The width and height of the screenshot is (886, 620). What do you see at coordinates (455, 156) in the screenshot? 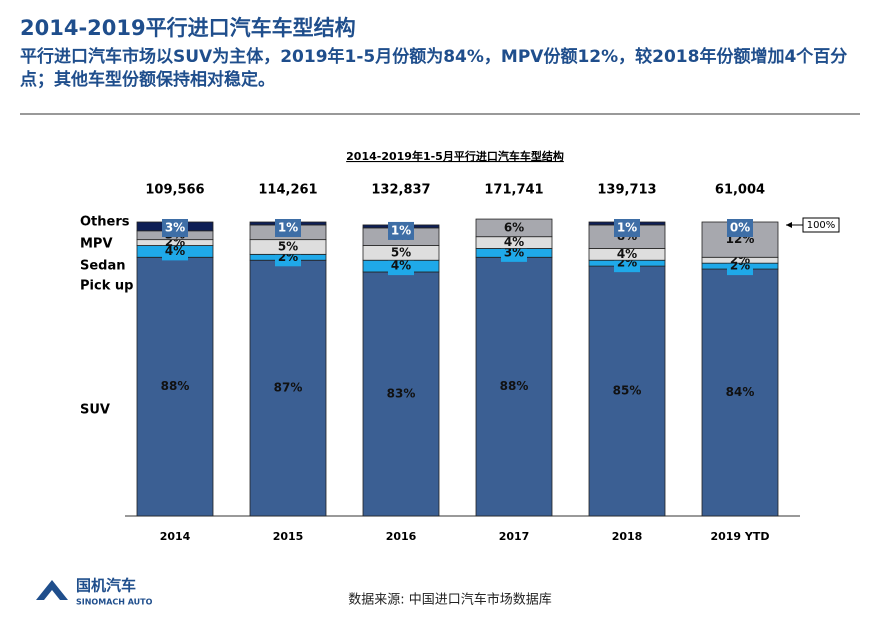
I see `chart-title: 2014-2019年1-5月平行进口汽车车型结构` at bounding box center [455, 156].